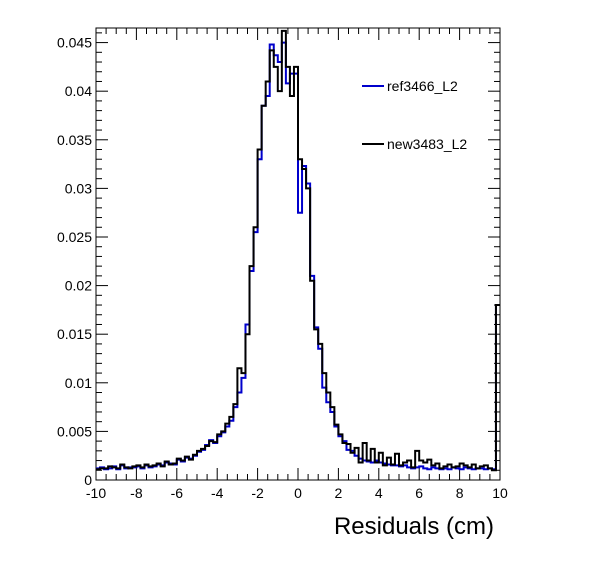 Image resolution: width=596 pixels, height=572 pixels. Describe the element at coordinates (74, 431) in the screenshot. I see `y-tick-label: 0.005` at that location.